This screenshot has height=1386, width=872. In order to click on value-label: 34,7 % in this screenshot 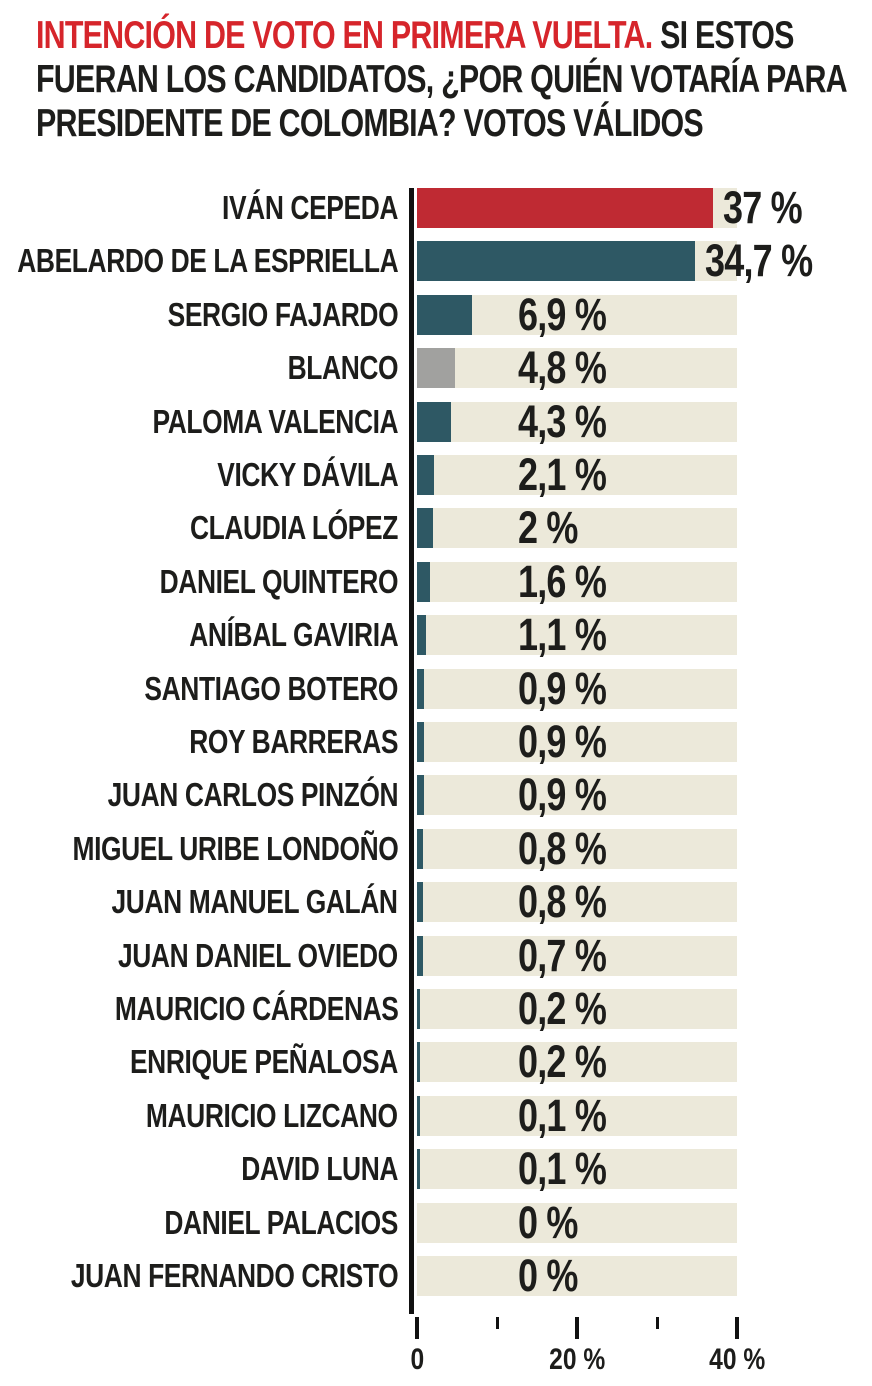, I will do `click(772, 260)`.